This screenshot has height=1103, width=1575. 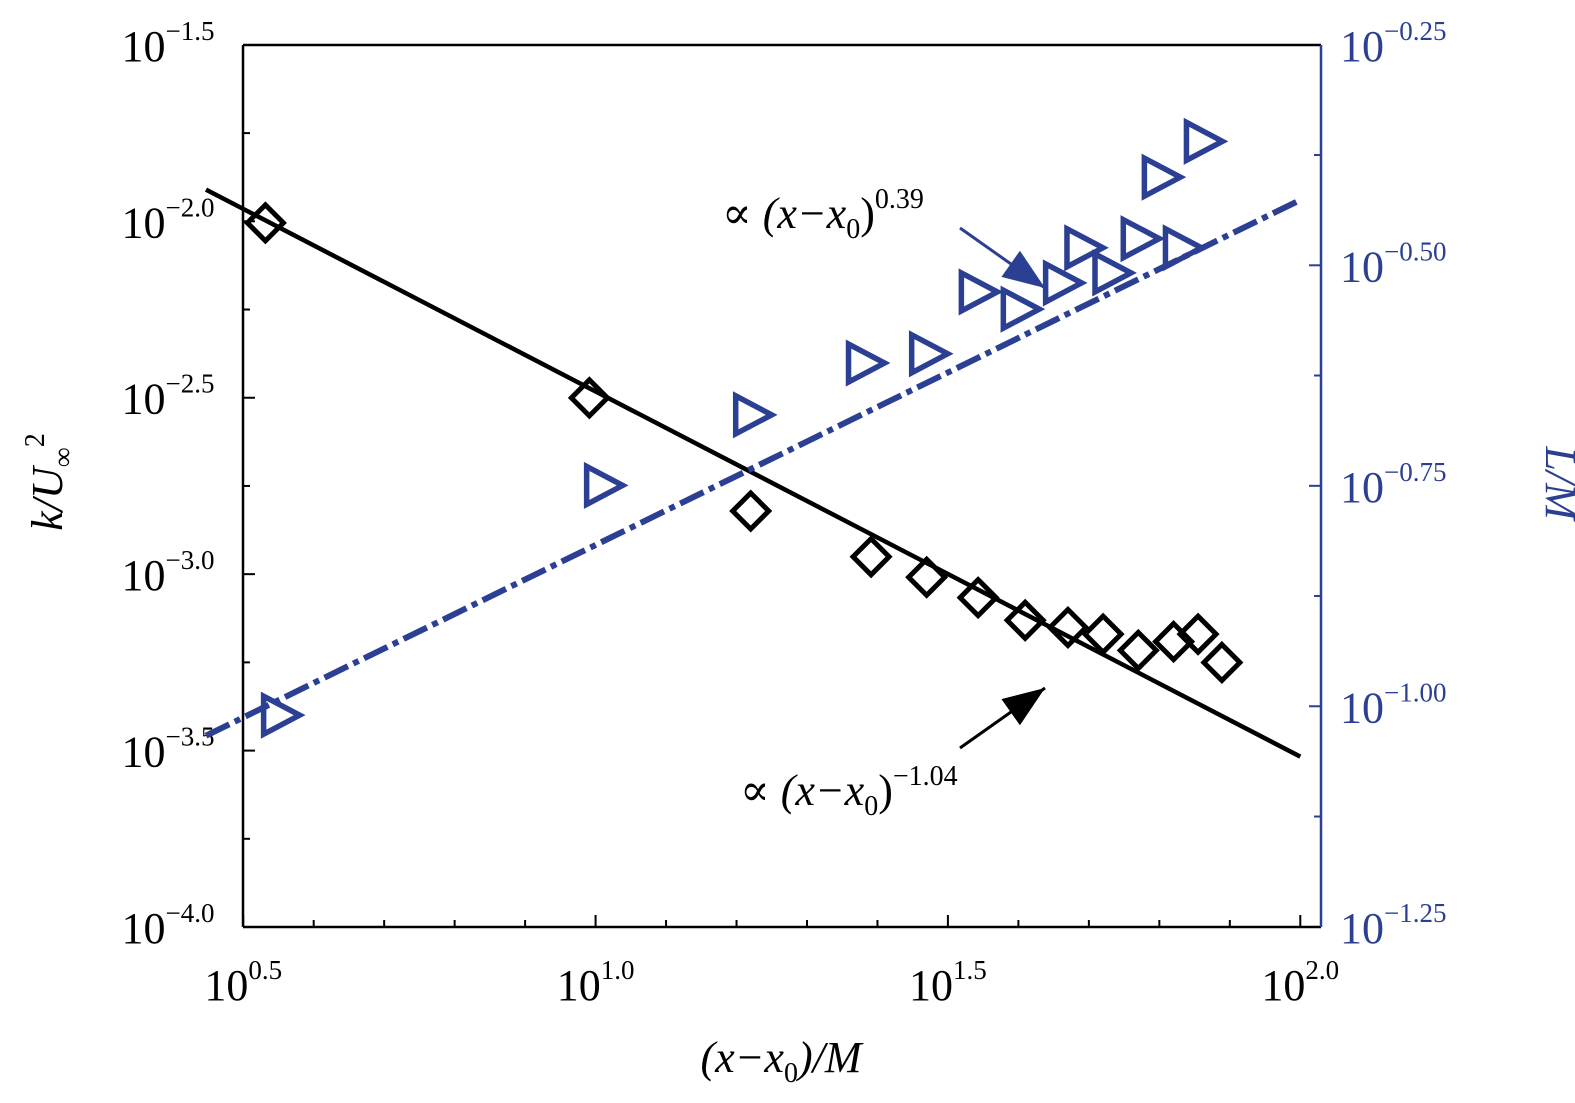 I want to click on right-tick-label-exponent: −1.25, so click(x=1415, y=913).